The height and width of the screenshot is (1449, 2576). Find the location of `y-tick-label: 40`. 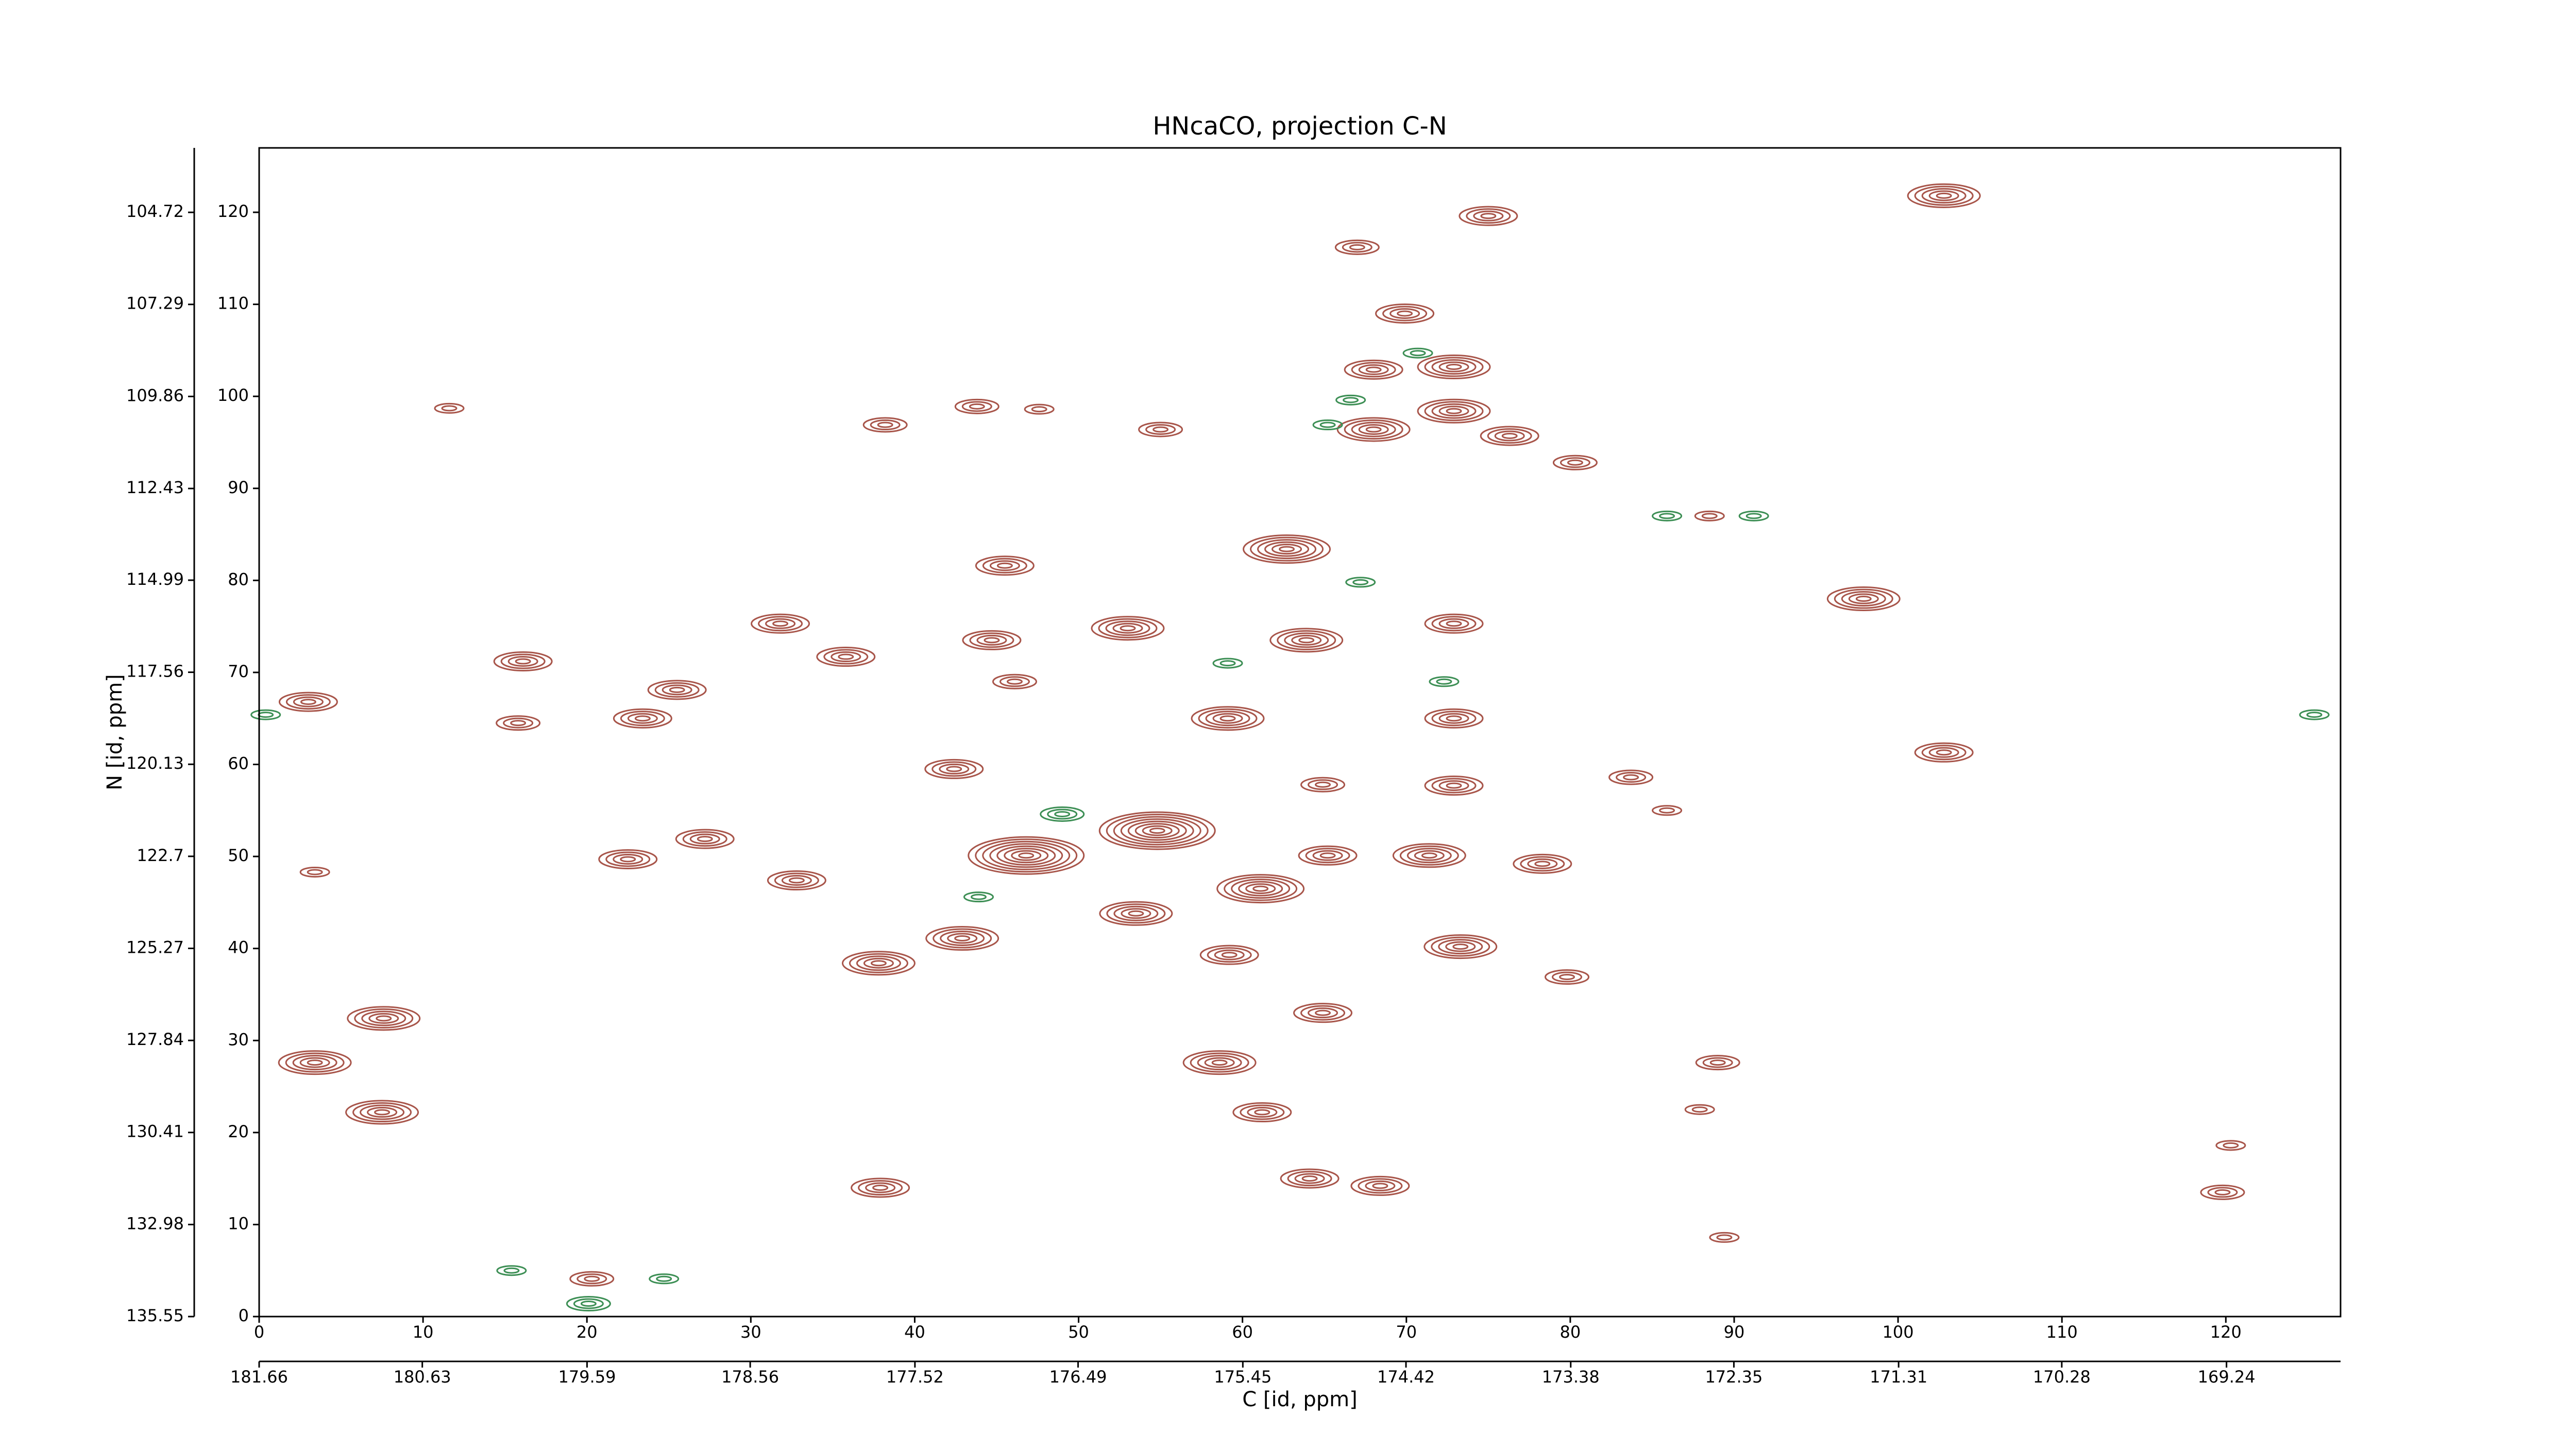

y-tick-label: 40 is located at coordinates (238, 947).